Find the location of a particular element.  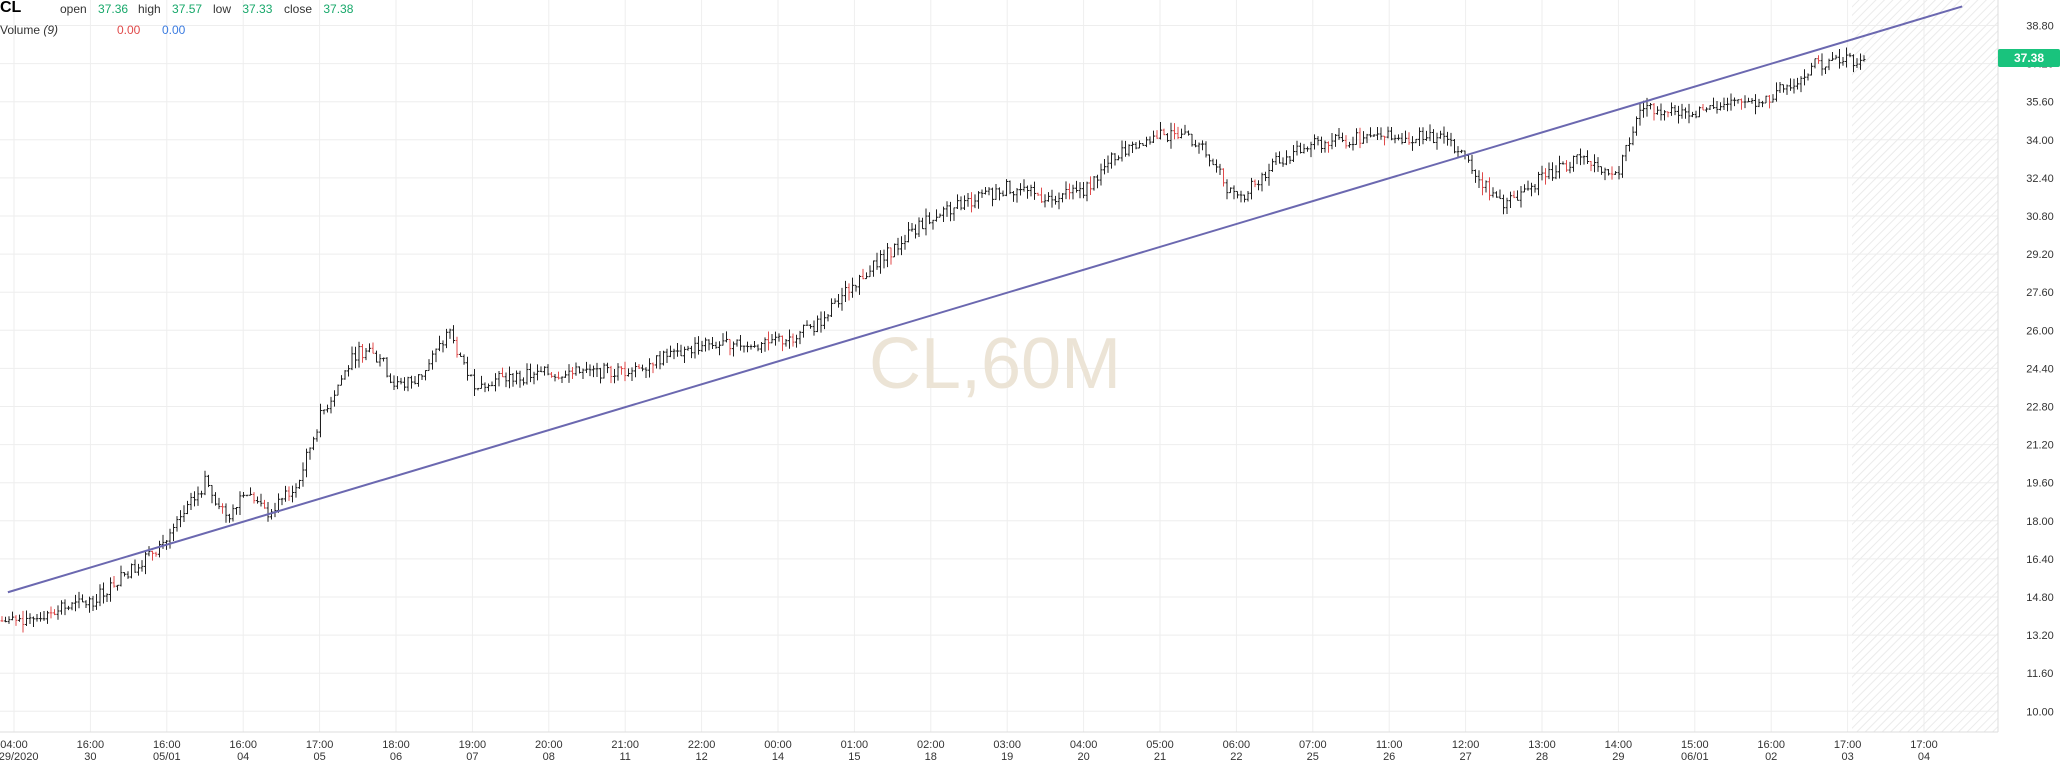

x-tick-time: 13:00 is located at coordinates (1542, 745).